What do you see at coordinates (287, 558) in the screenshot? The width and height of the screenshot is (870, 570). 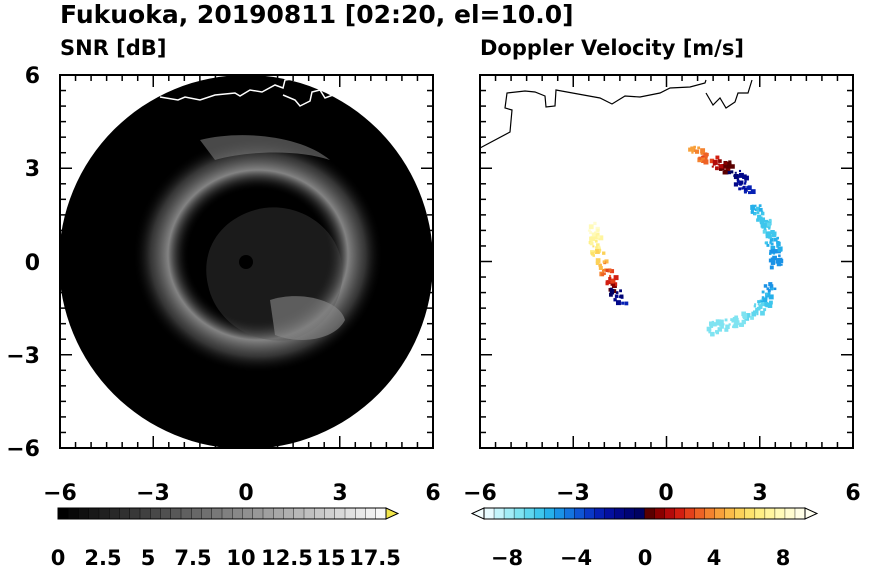 I see `snr-colorbar-label: 12.5` at bounding box center [287, 558].